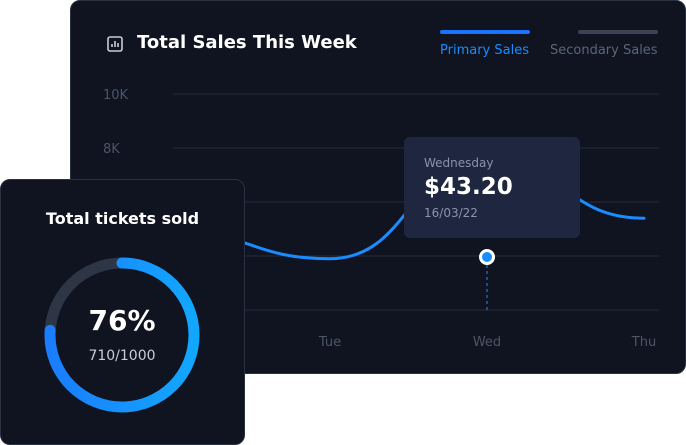  I want to click on tooltip-date: 16/03/22, so click(451, 213).